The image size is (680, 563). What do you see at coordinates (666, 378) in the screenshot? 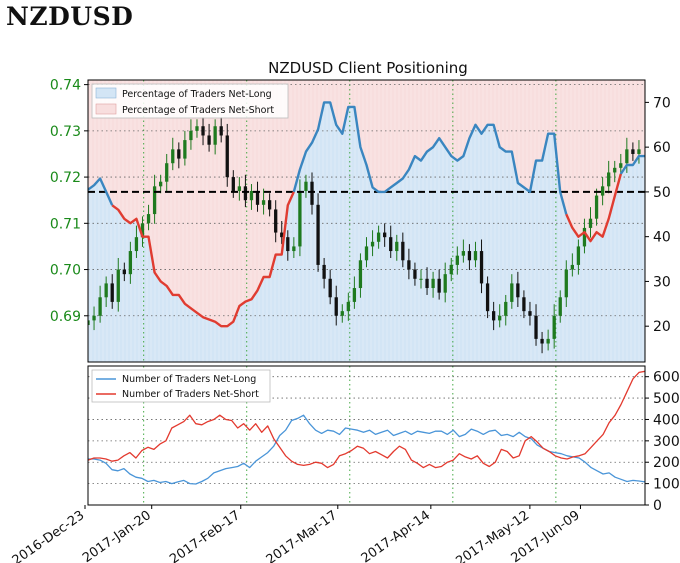
I see `right-tick-label: 600` at bounding box center [666, 378].